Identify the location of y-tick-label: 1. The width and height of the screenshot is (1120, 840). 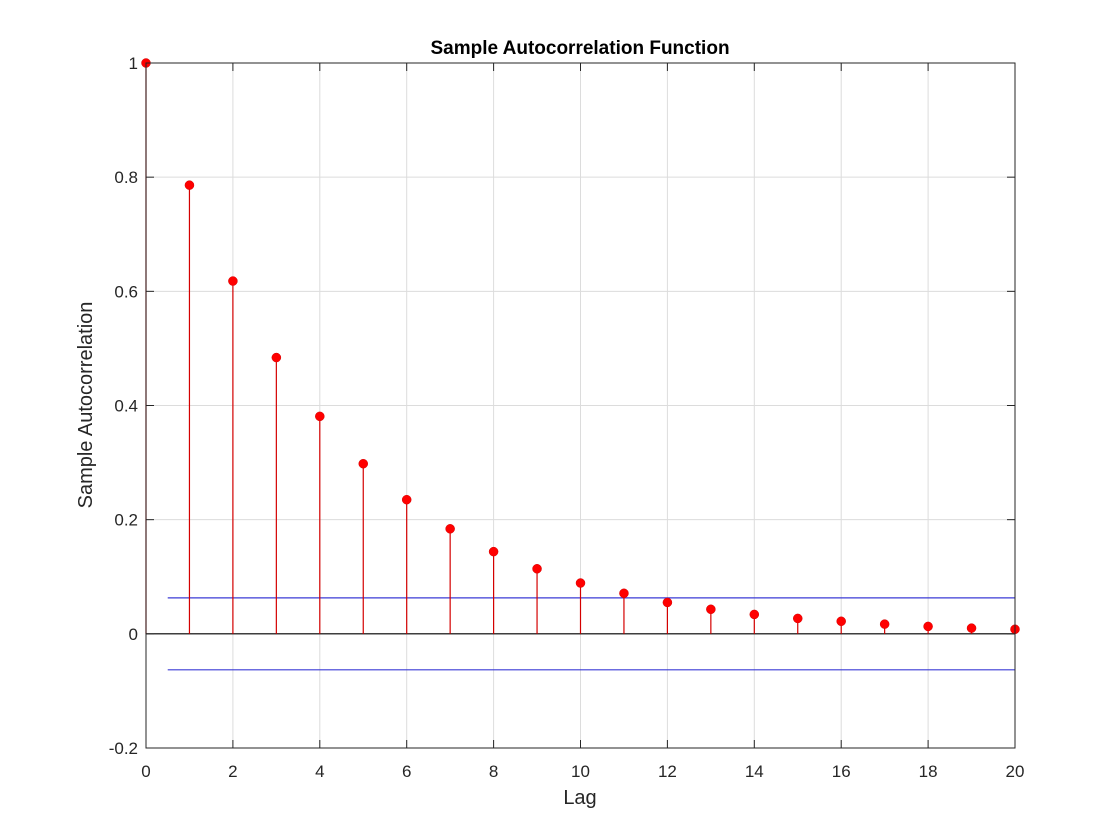
(133, 63).